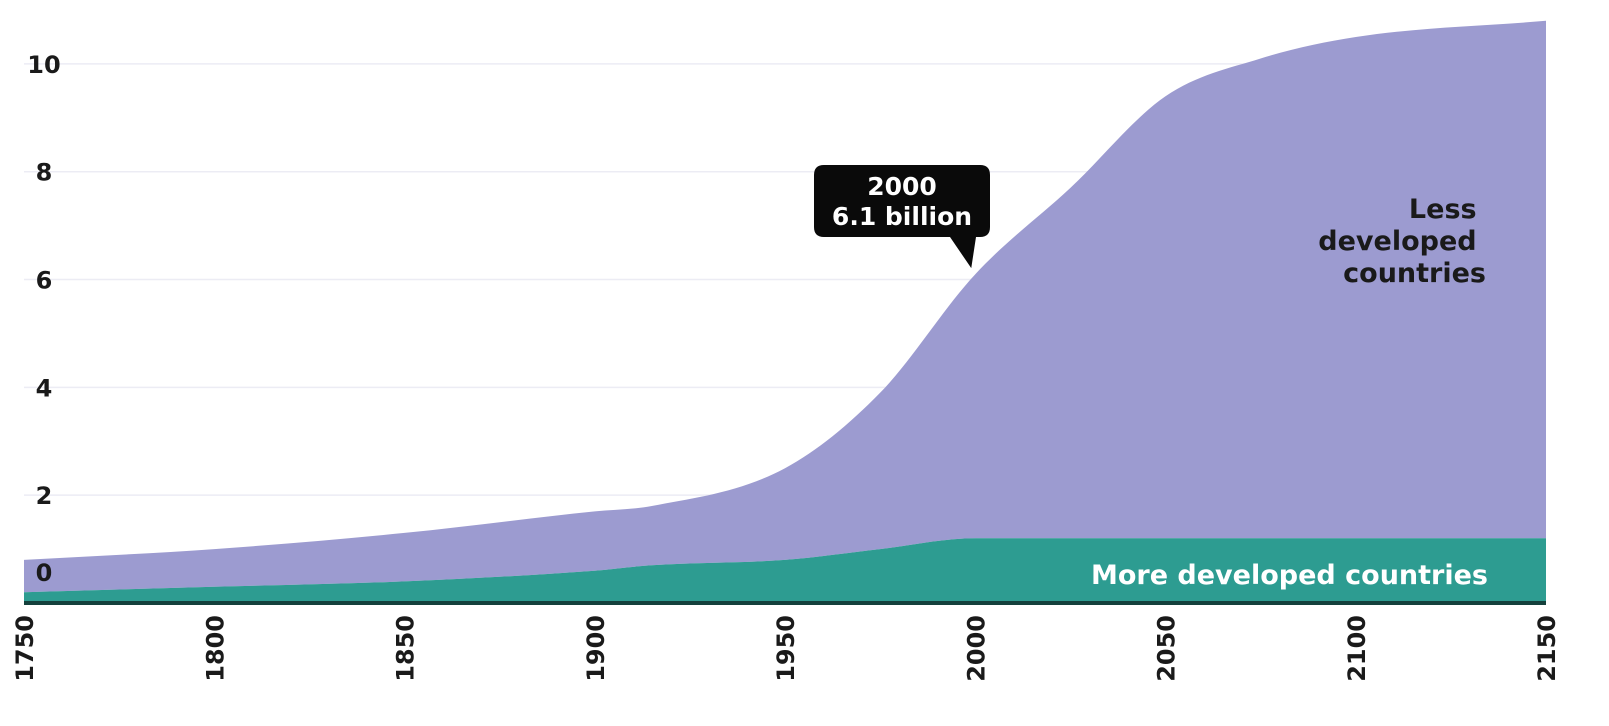  I want to click on x-tick-2150: 2150, so click(1547, 648).